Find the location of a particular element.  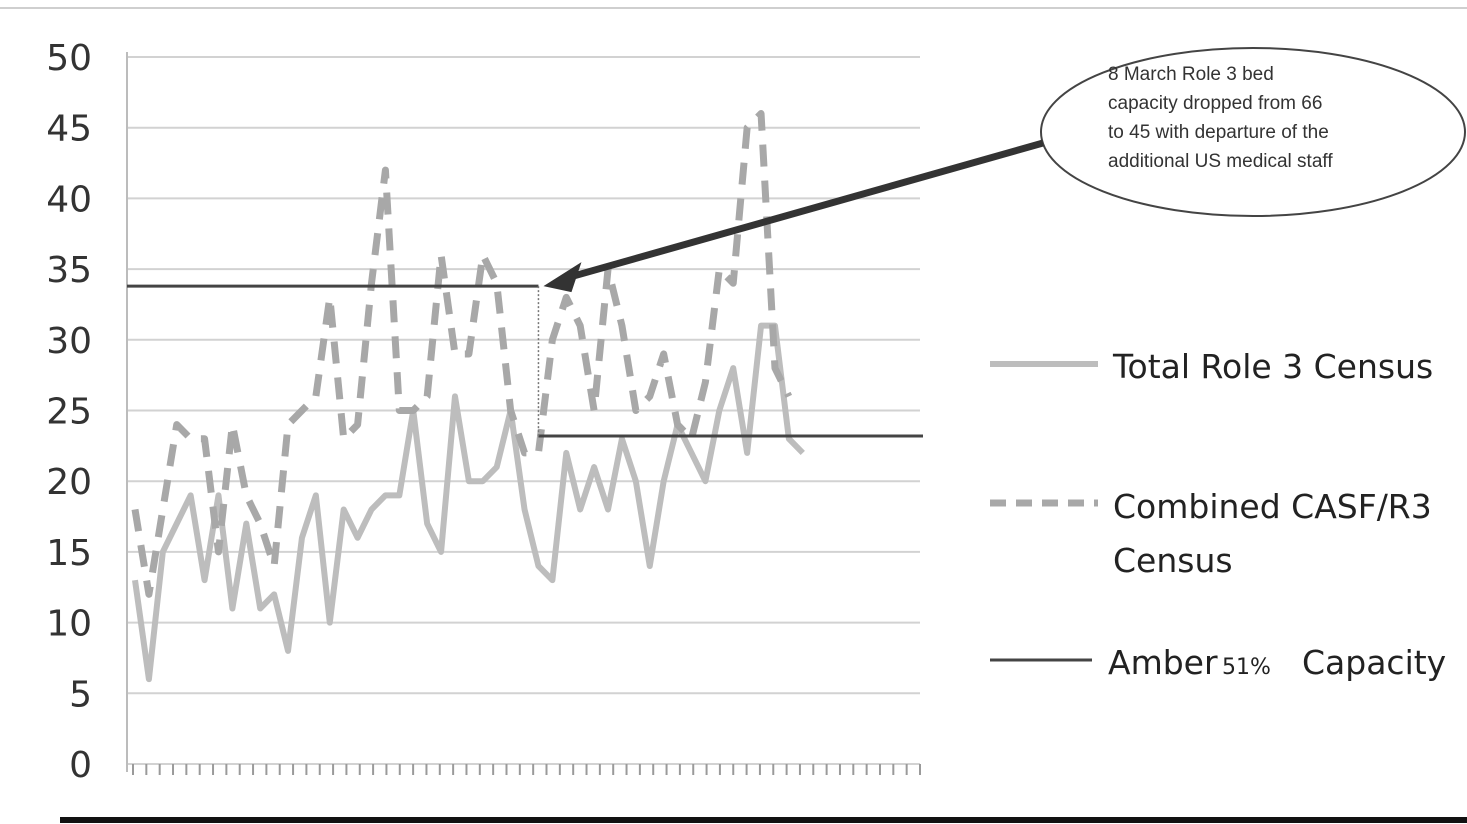

callout-text-line: to 45 with departure of the is located at coordinates (1218, 132).